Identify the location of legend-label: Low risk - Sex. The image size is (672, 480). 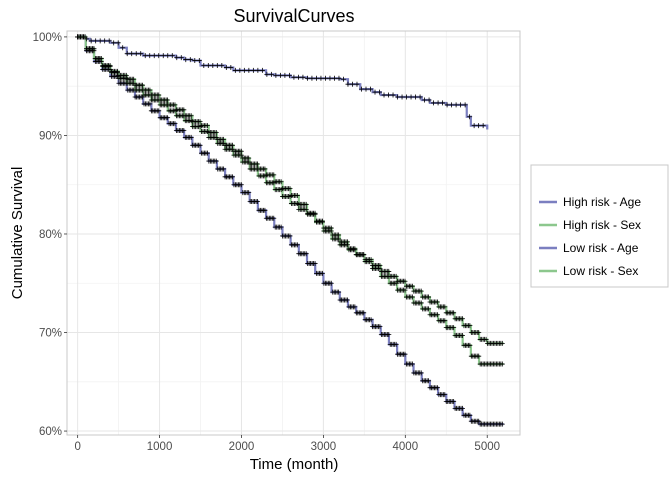
(600, 271).